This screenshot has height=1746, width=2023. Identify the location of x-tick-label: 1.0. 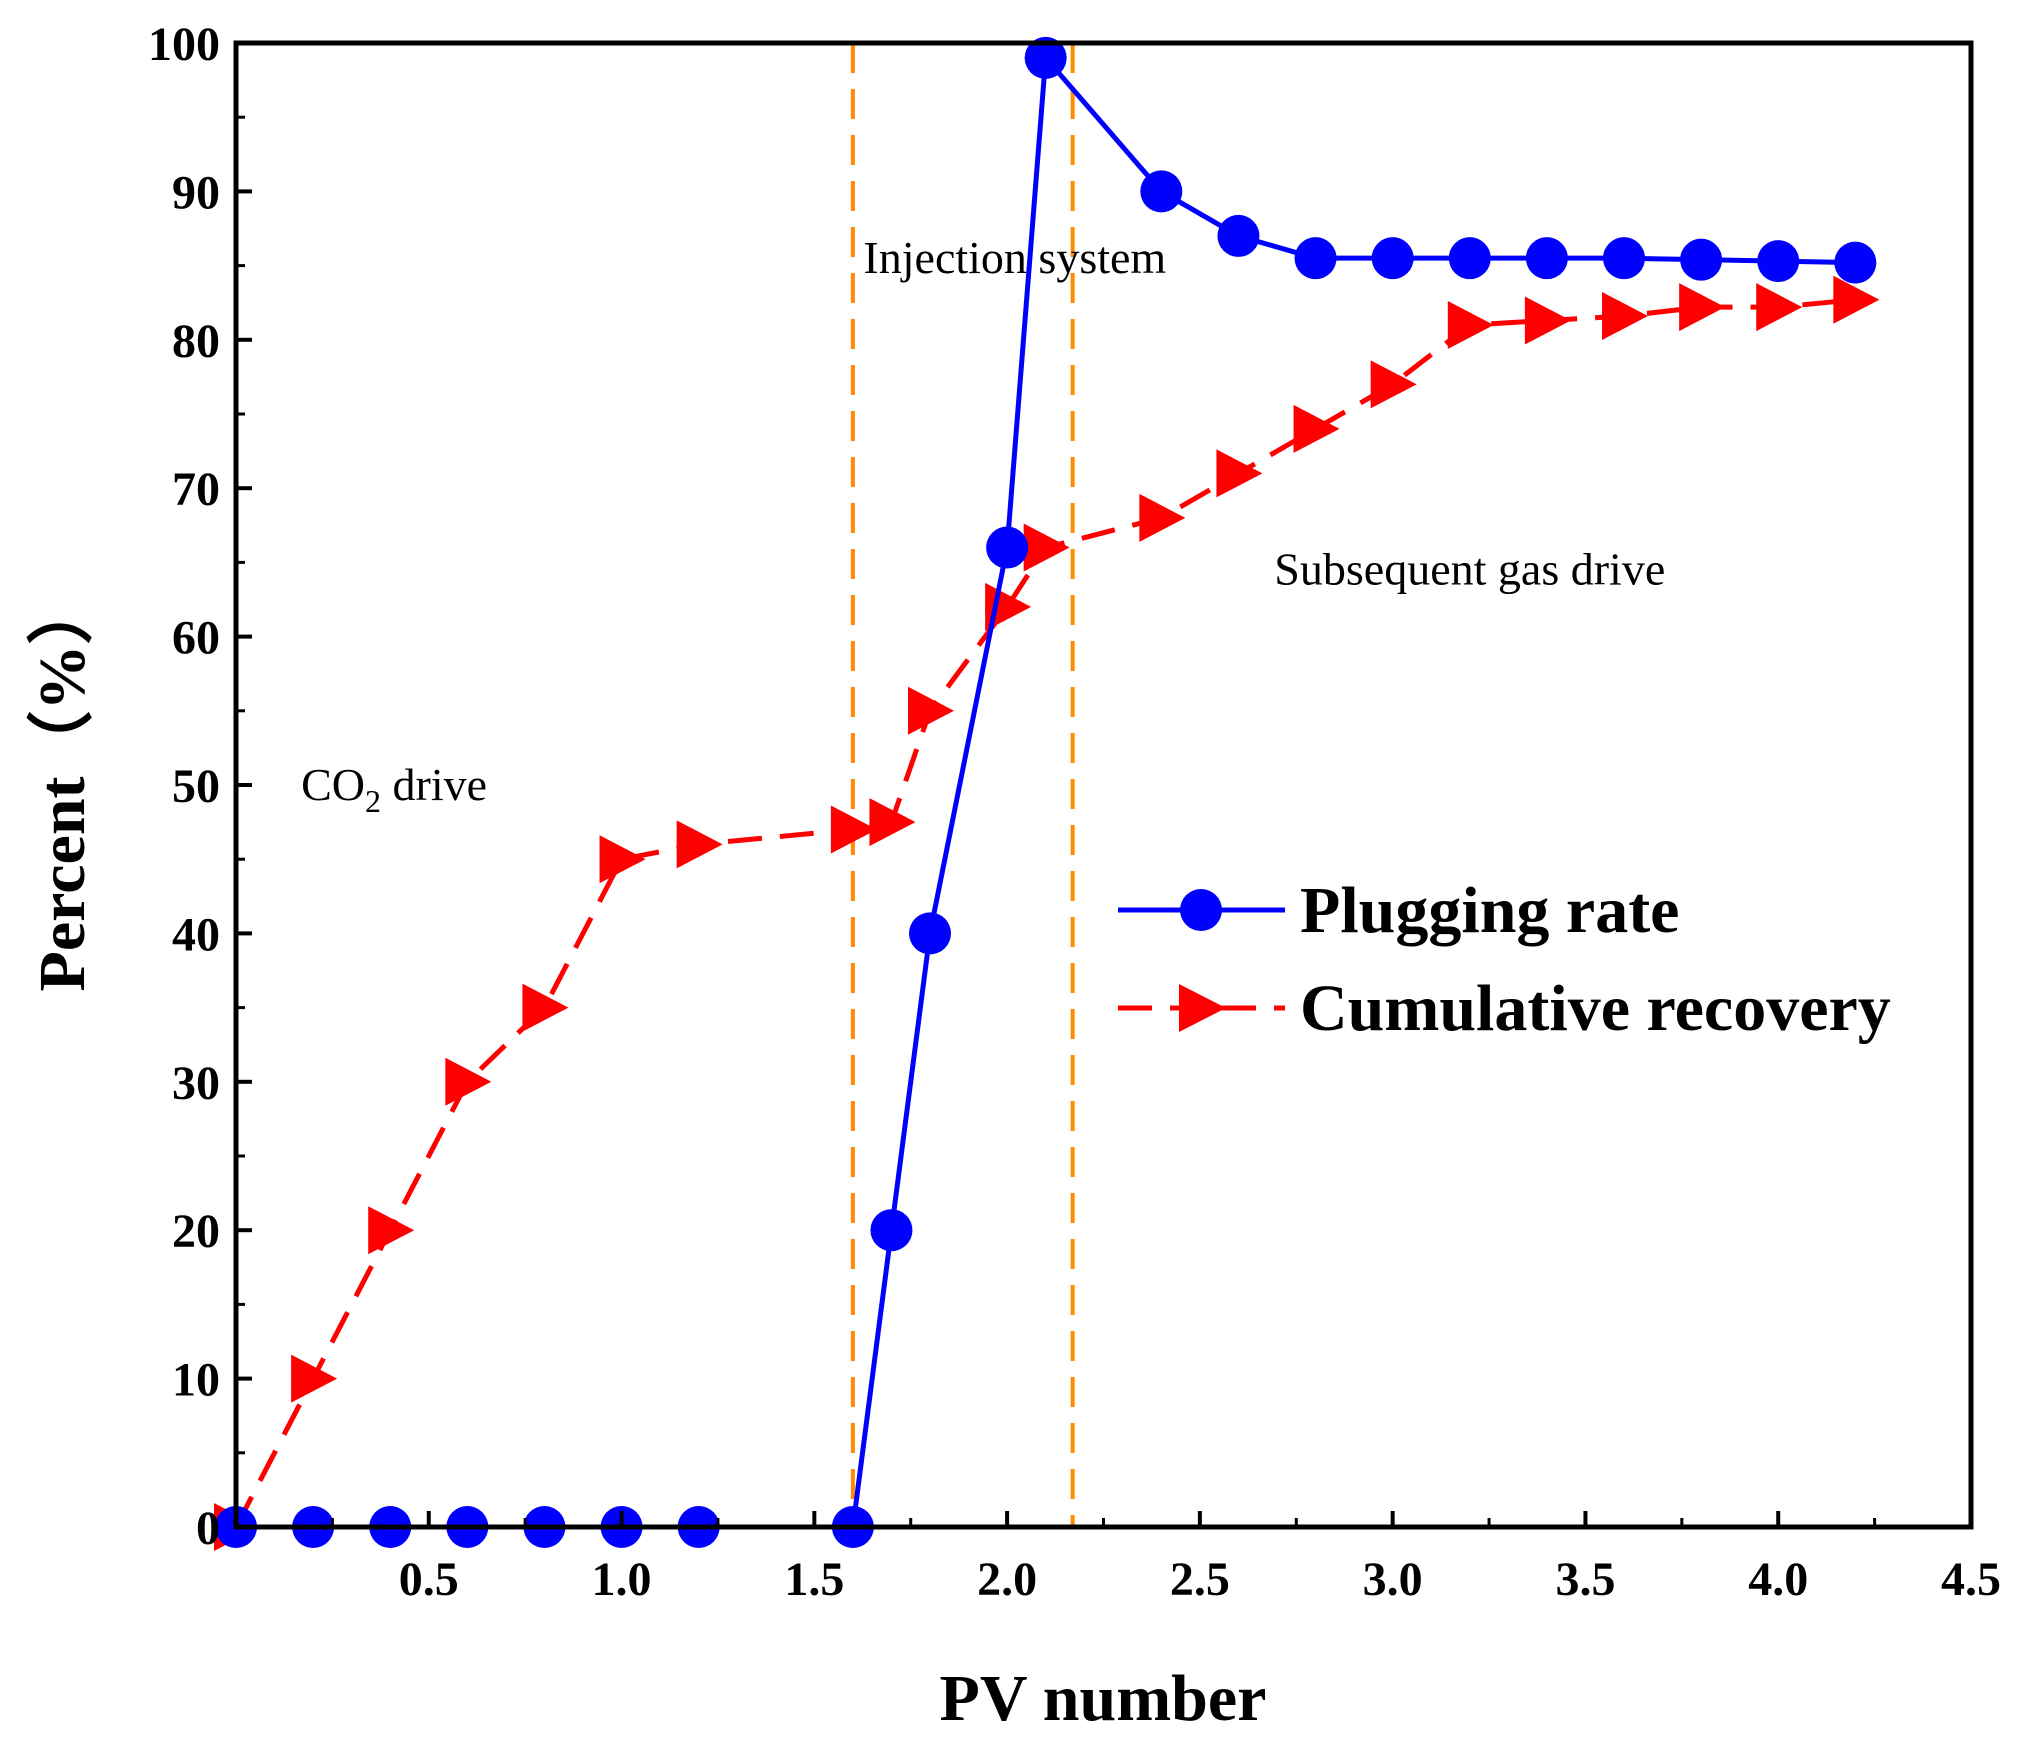
(622, 1579).